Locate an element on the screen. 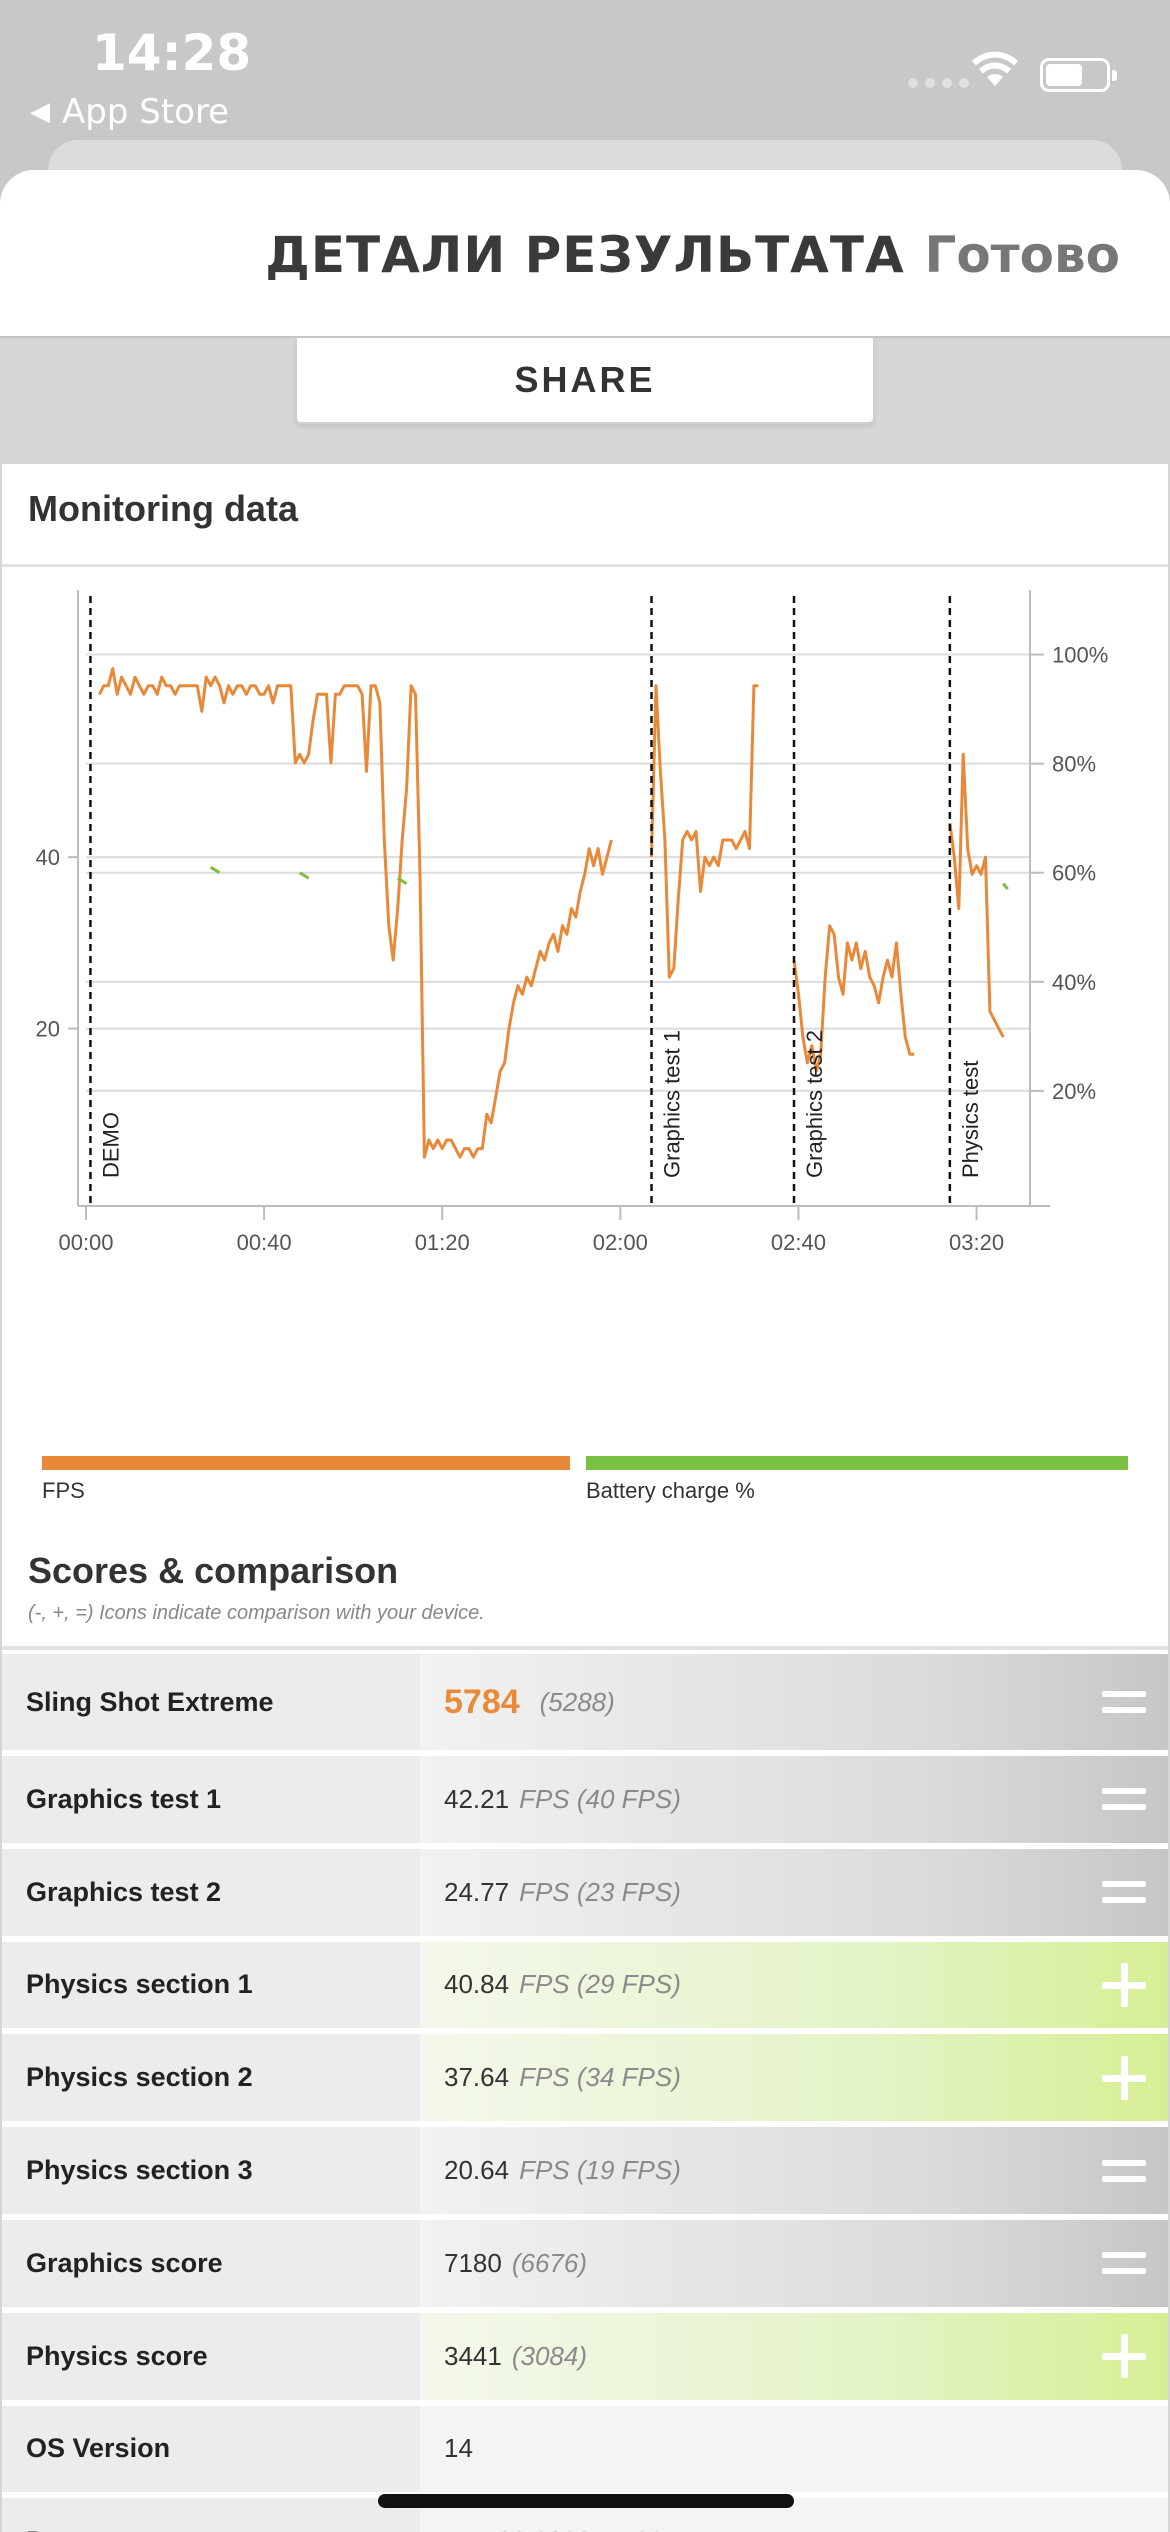 This screenshot has width=1170, height=2532. score-row: Graphics test 2 24.77 FPS (23 FPS) is located at coordinates (585, 1895).